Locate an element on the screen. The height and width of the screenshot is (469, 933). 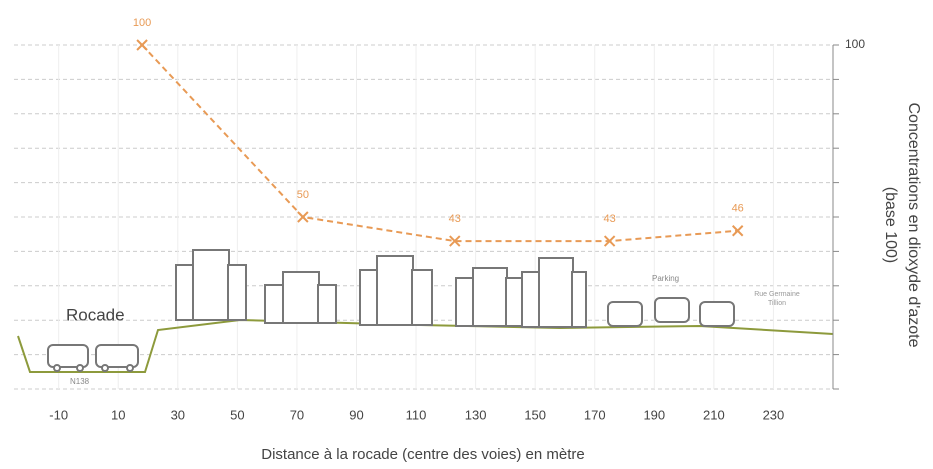
y-tick-label: 100 is located at coordinates (855, 44).